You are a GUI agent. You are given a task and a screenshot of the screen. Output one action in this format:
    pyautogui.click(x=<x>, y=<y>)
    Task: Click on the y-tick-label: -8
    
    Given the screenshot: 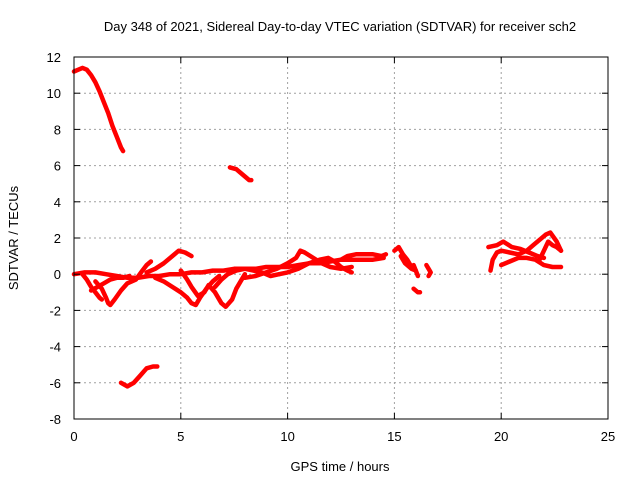 What is the action you would take?
    pyautogui.click(x=55, y=419)
    